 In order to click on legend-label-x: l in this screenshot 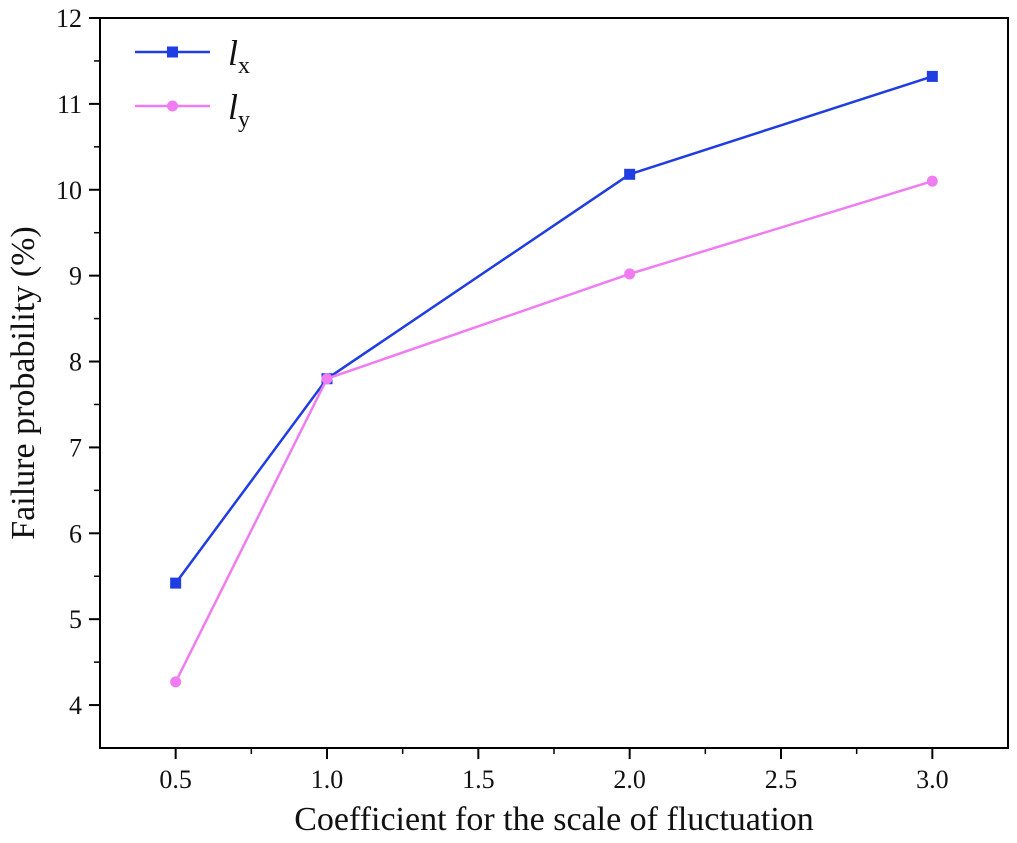, I will do `click(233, 53)`.